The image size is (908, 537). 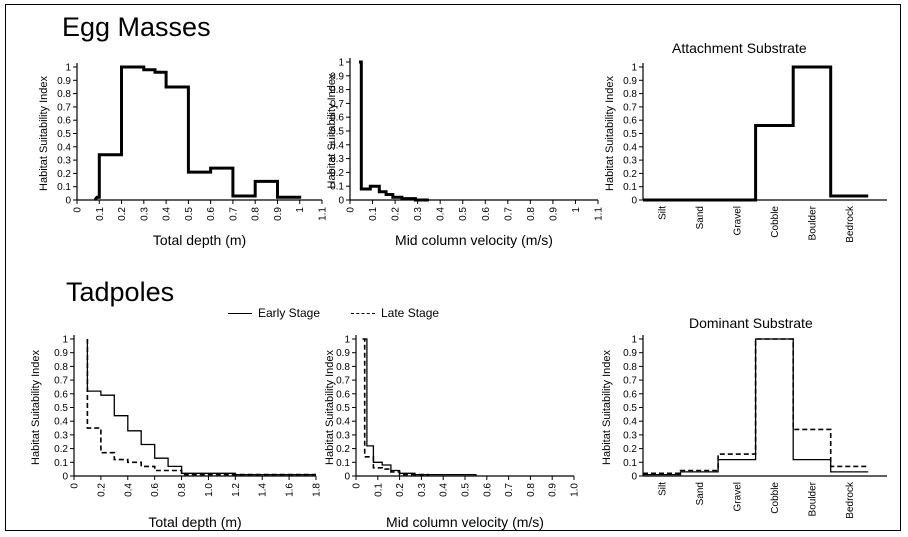 I want to click on x-axis-title: Total depth (m), so click(x=199, y=240).